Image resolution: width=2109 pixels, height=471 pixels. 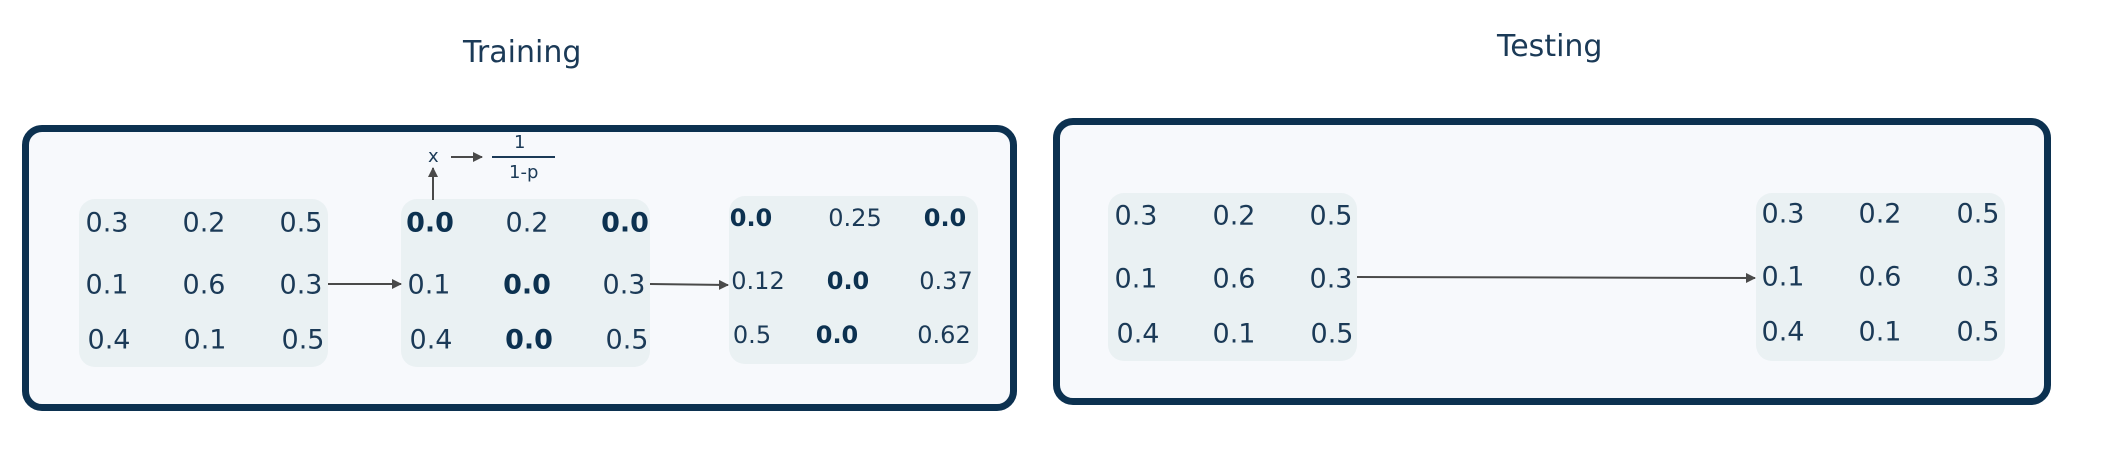 What do you see at coordinates (944, 335) in the screenshot?
I see `matrix-cell: 0.62` at bounding box center [944, 335].